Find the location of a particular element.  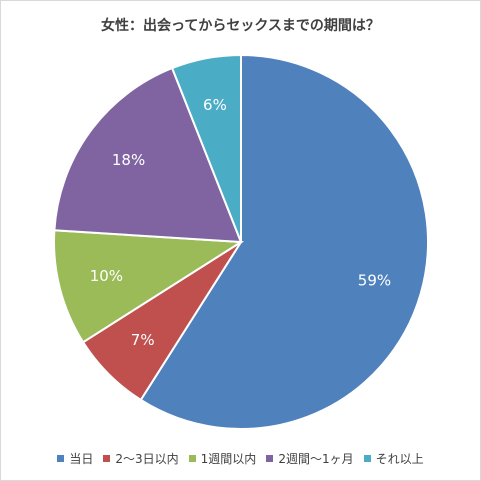

legend: 当日 2〜3日以内 1週間以内 2週間〜1ヶ月 それ以上 is located at coordinates (240, 458).